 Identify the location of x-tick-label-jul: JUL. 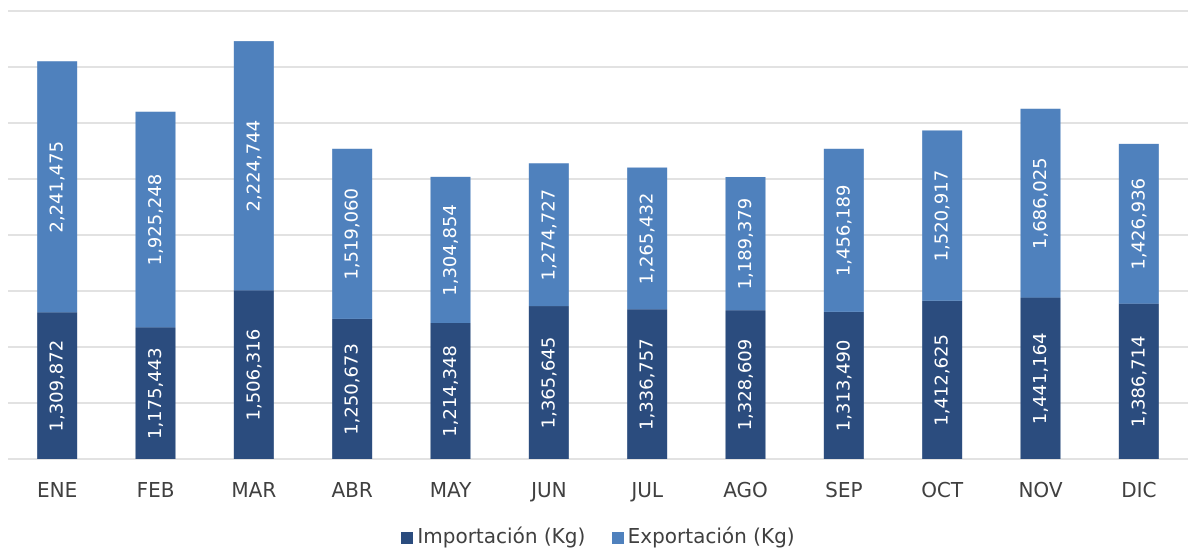
(646, 490).